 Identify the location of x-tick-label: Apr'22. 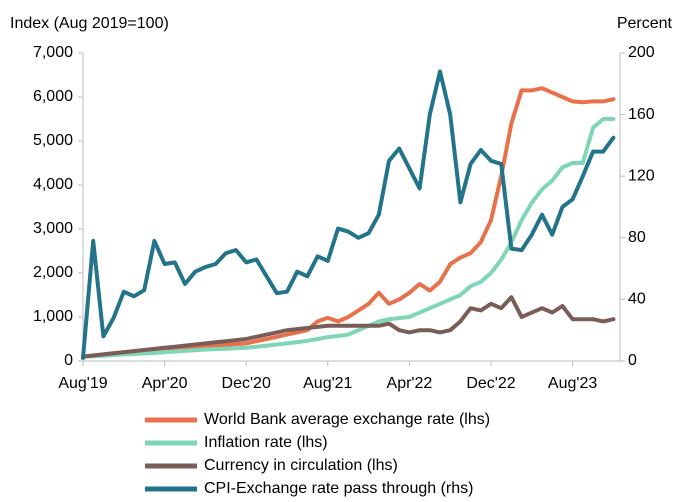
(410, 383).